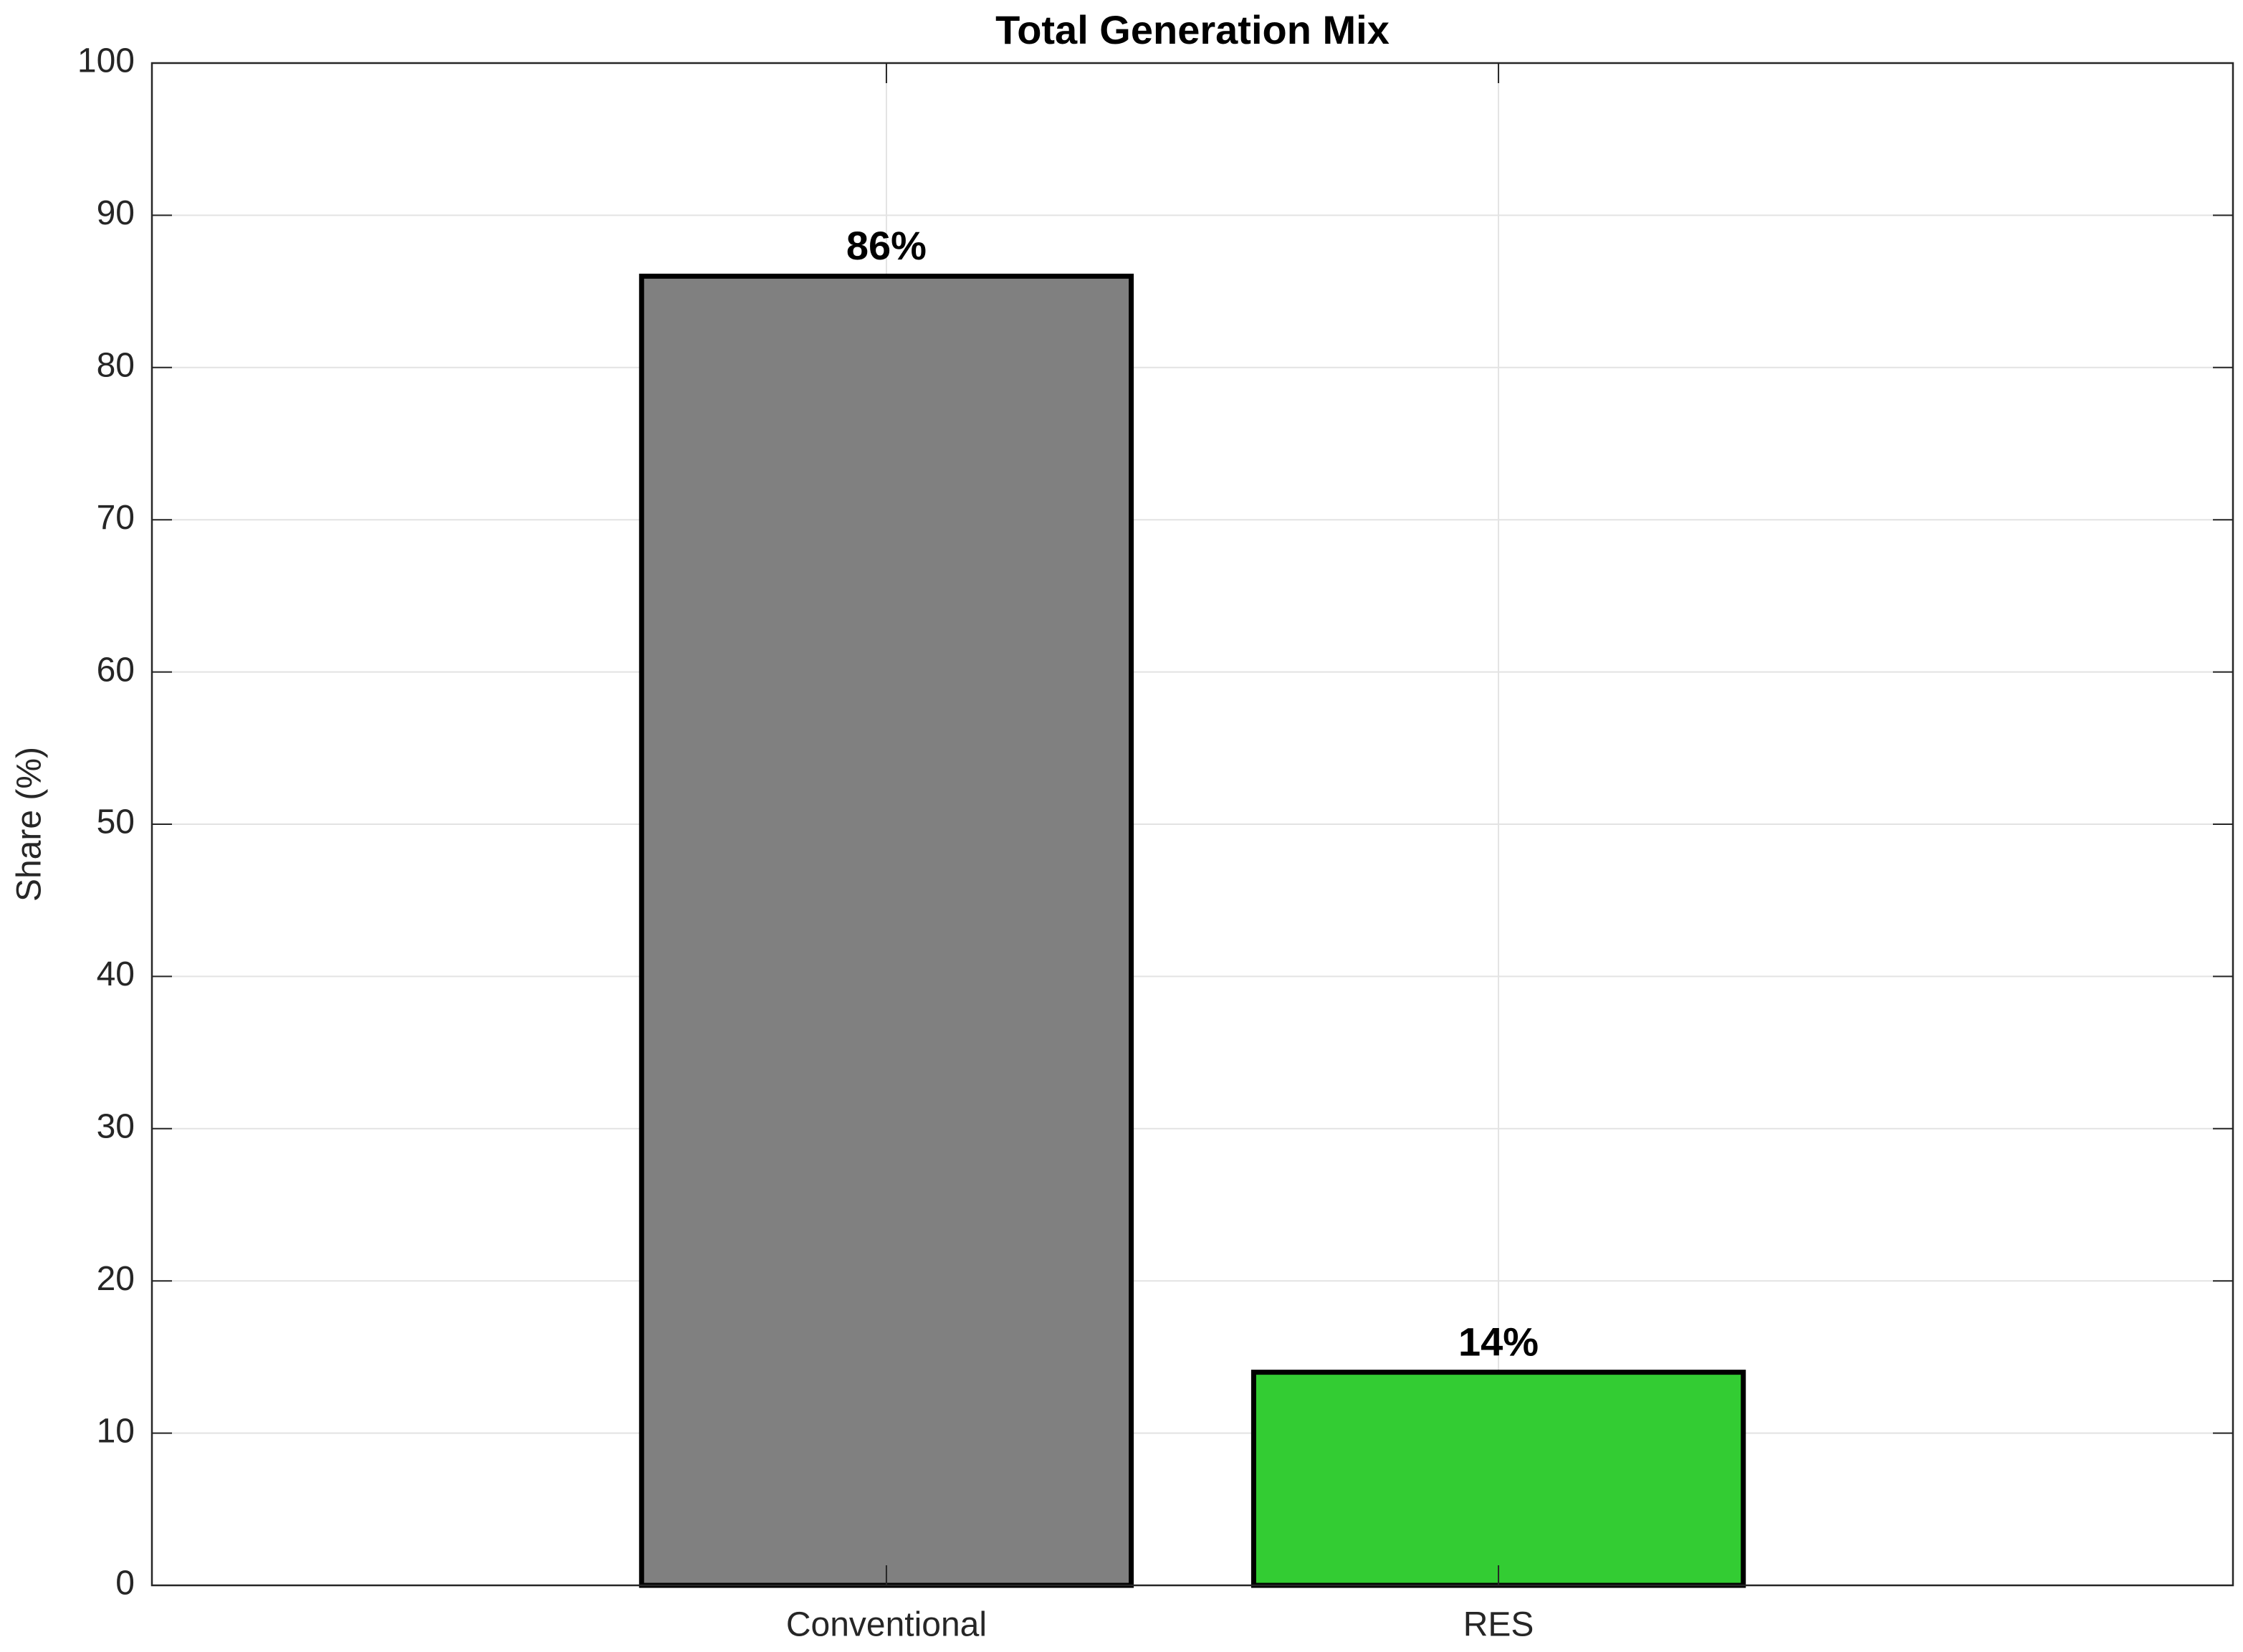 This screenshot has height=1652, width=2243. I want to click on y-tick-label: 100, so click(106, 61).